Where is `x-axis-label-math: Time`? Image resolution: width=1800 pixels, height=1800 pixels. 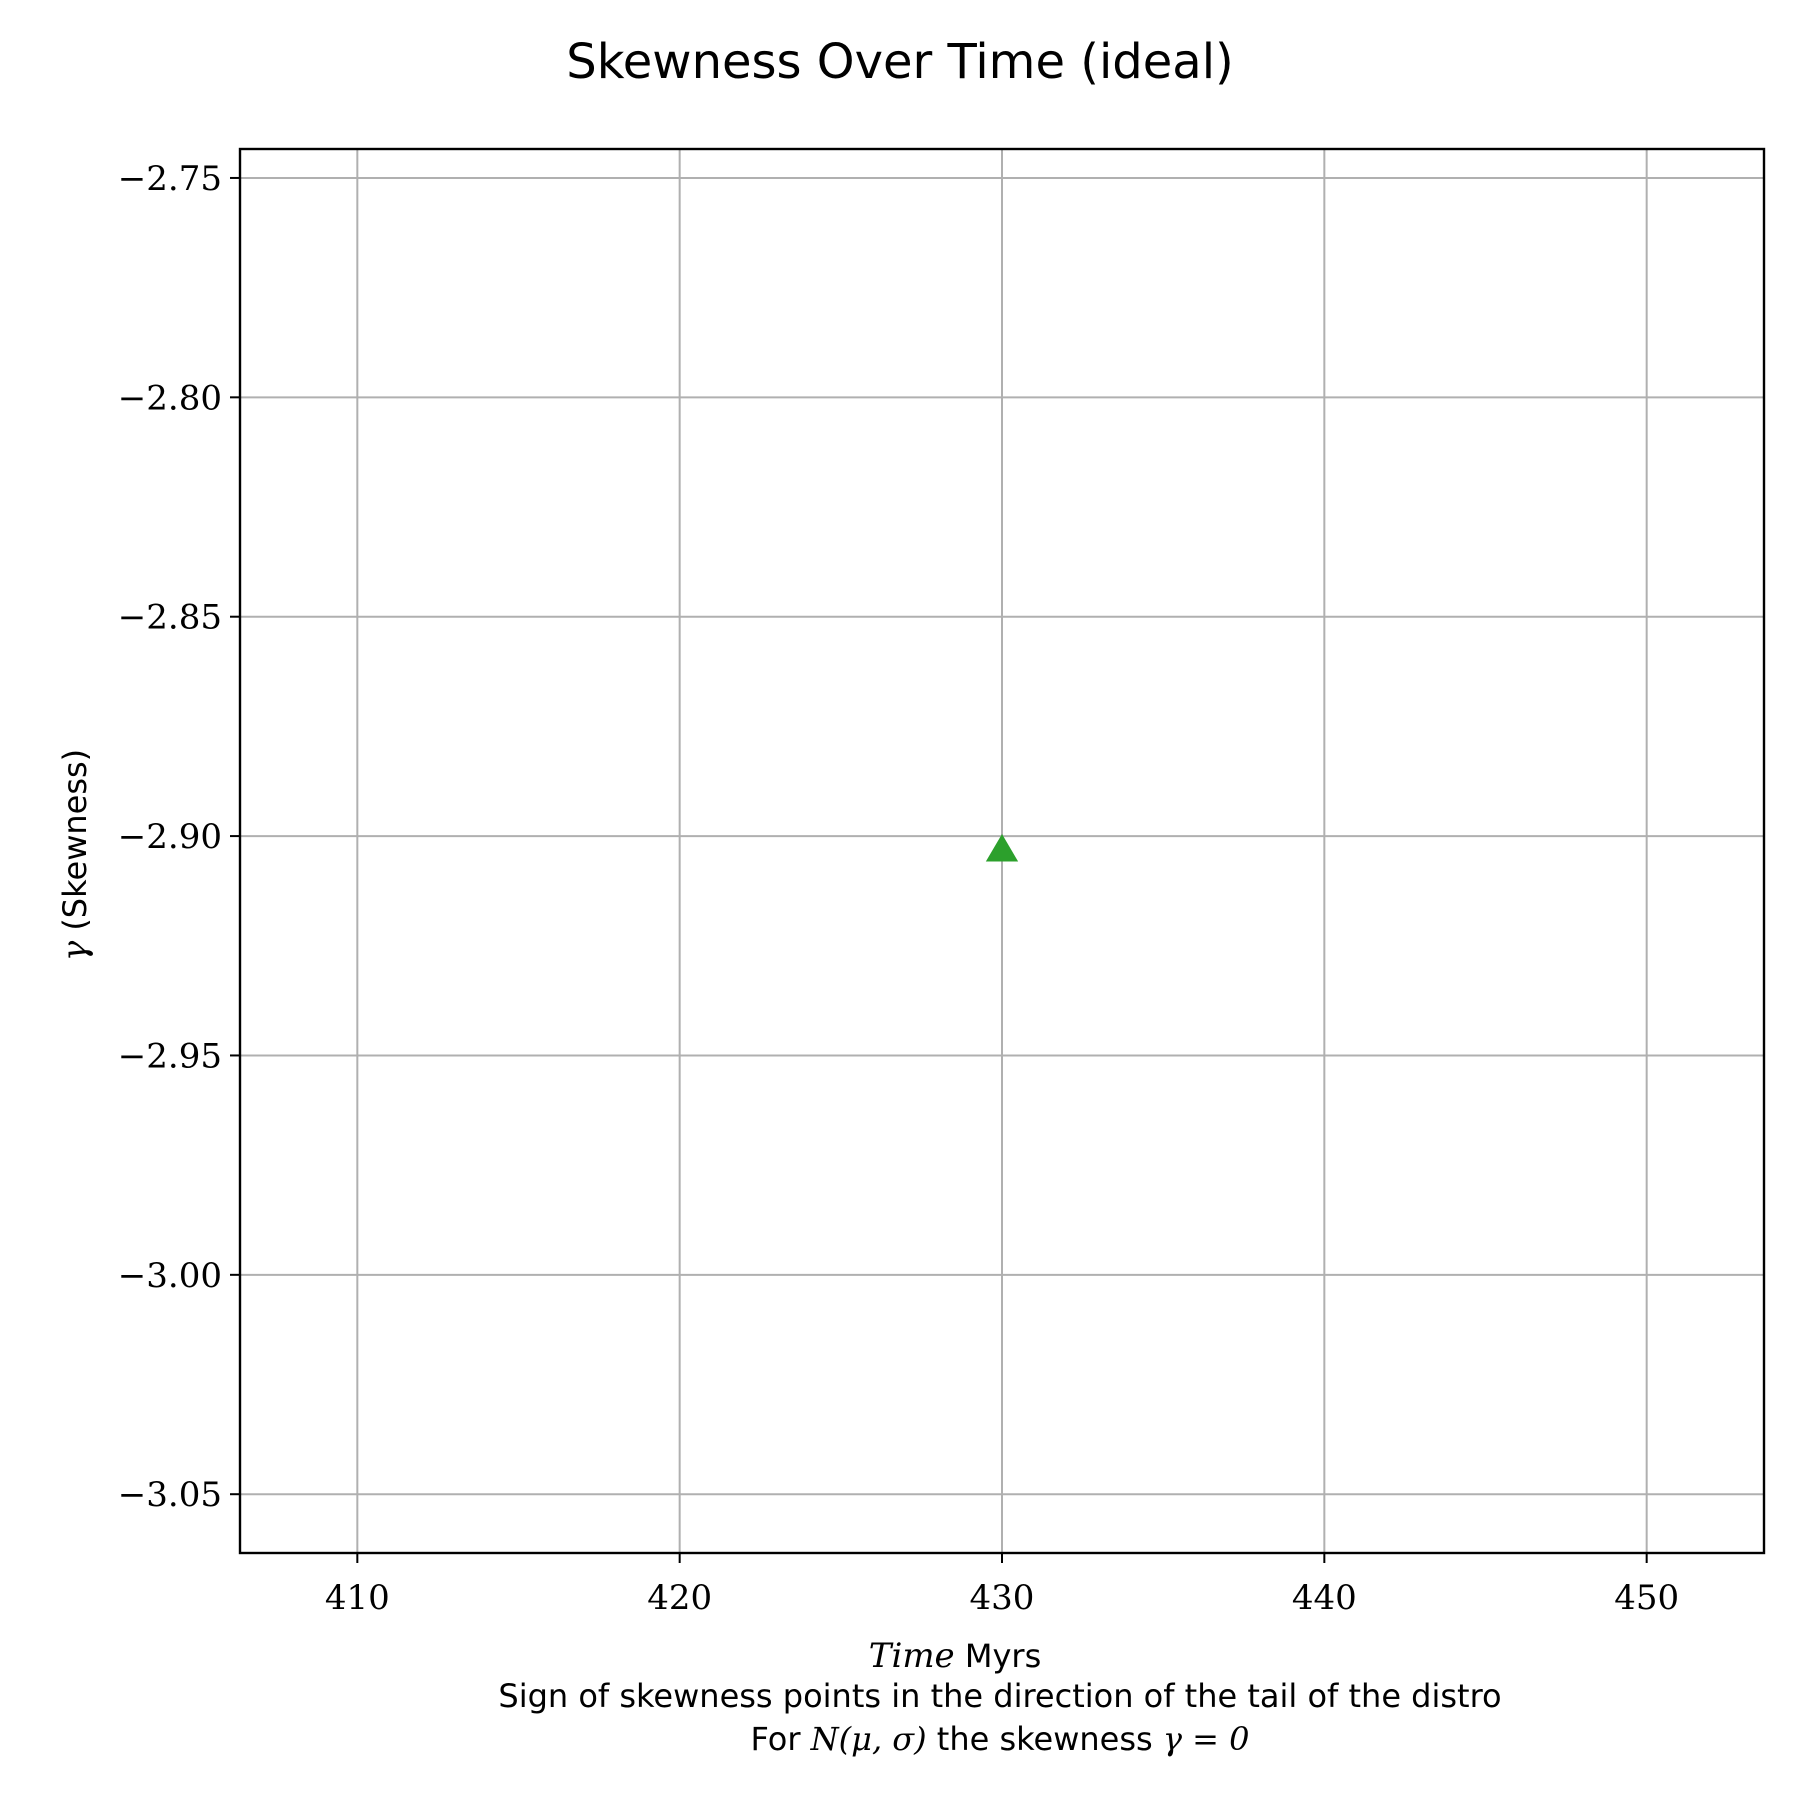
x-axis-label-math: Time is located at coordinates (912, 1656).